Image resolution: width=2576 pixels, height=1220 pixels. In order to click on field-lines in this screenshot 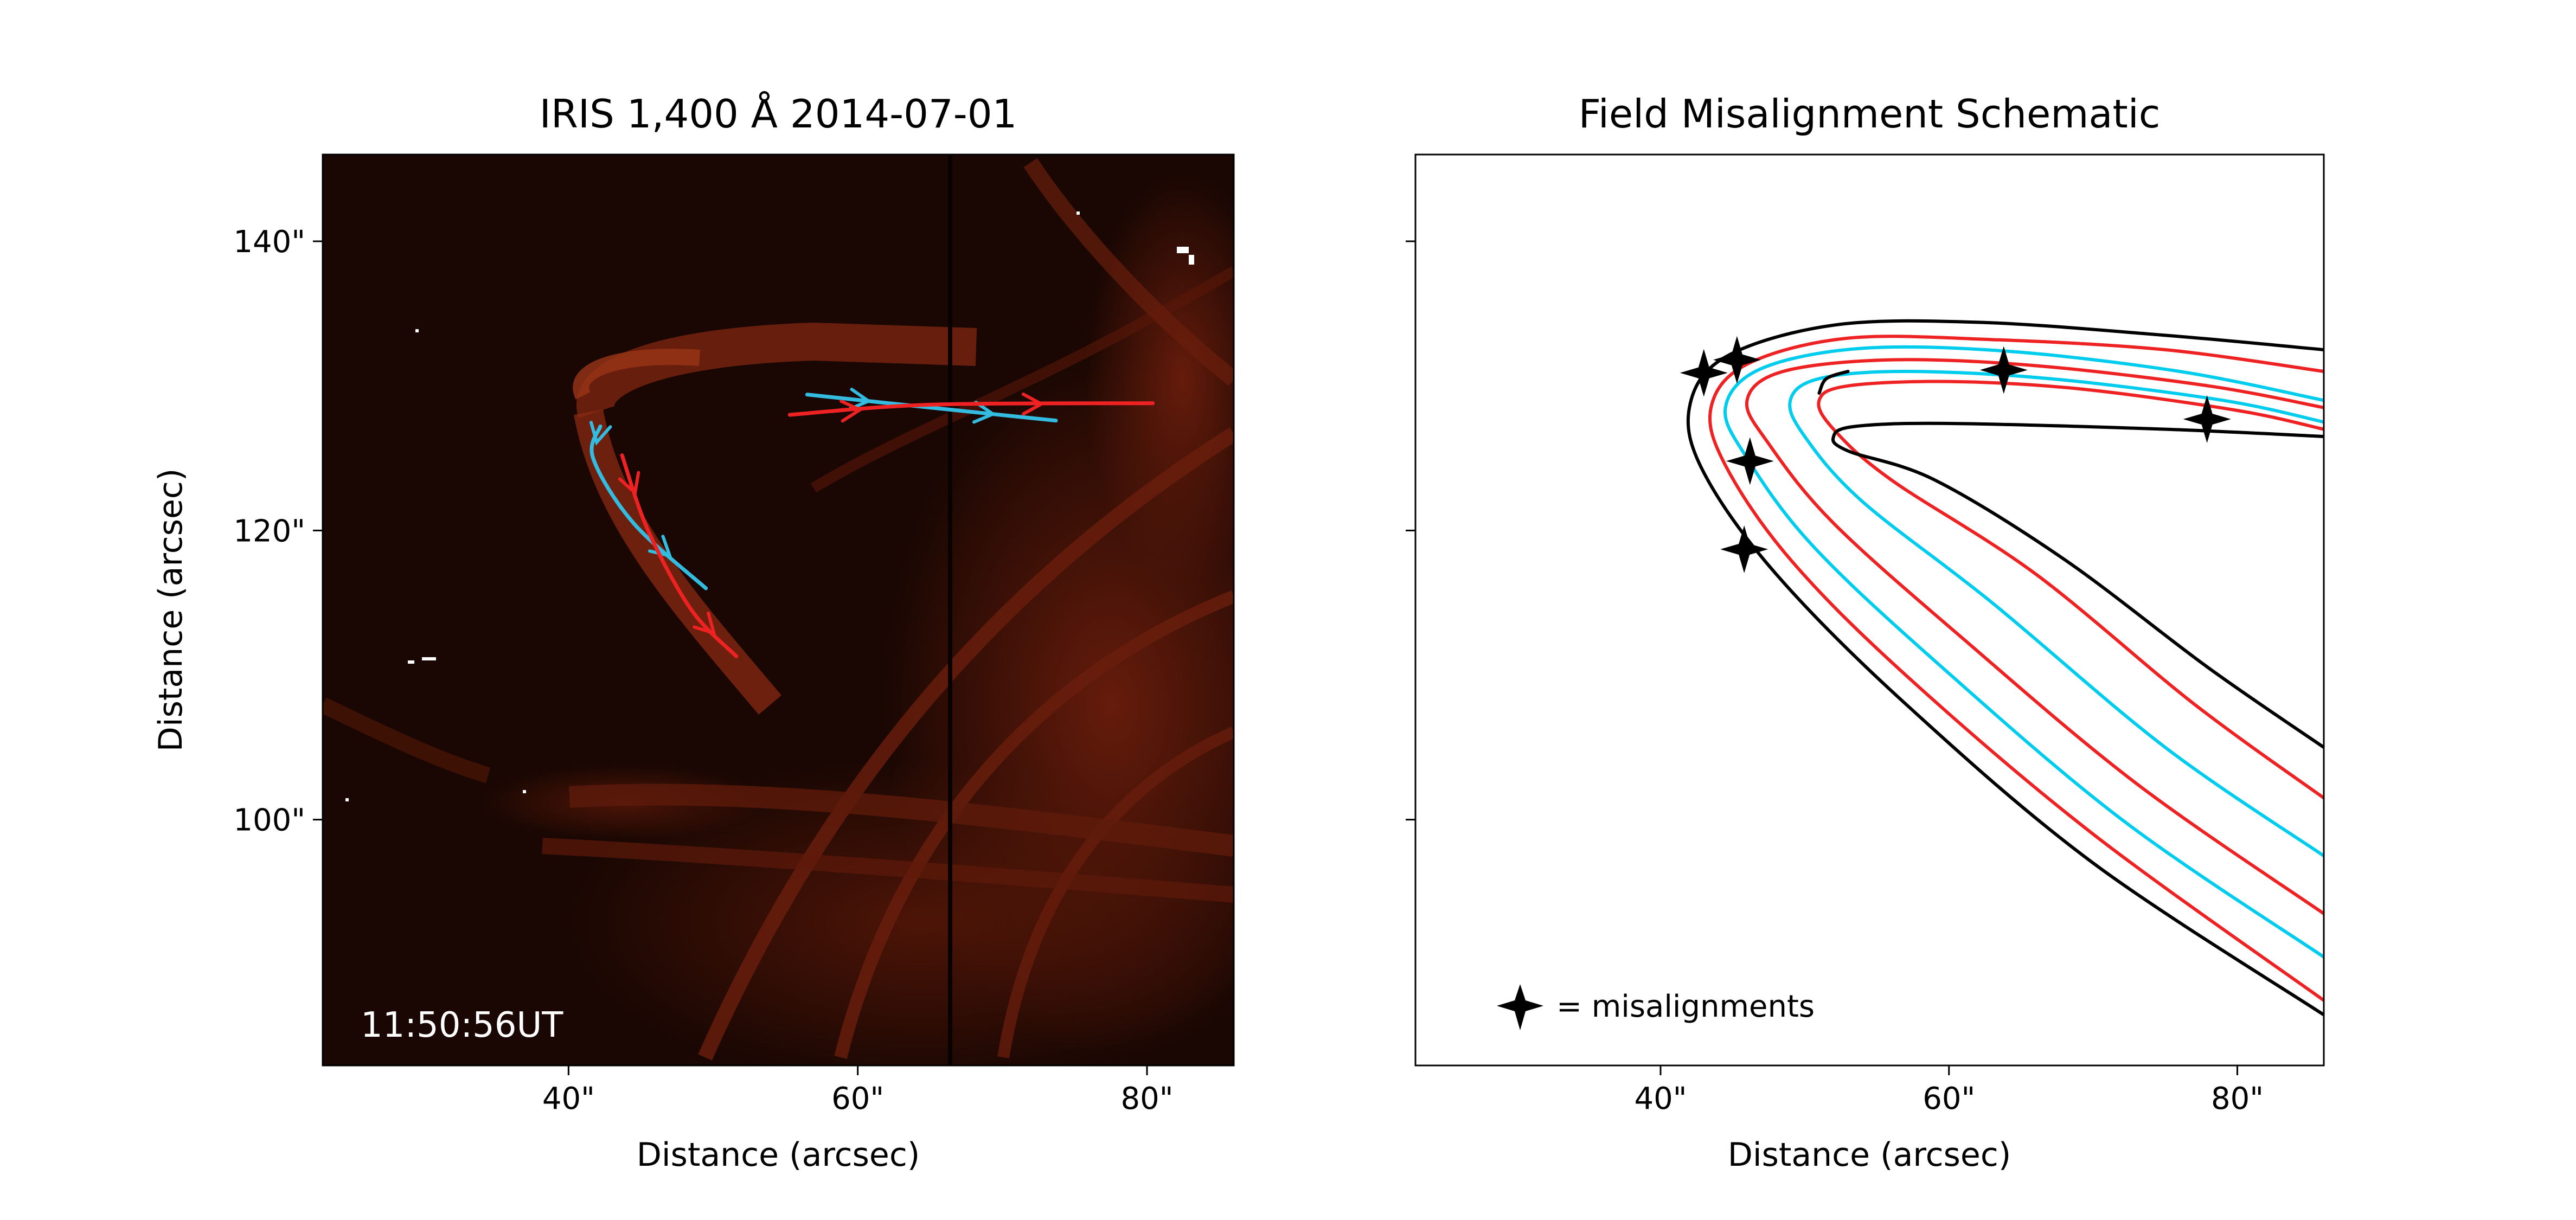, I will do `click(2005, 668)`.